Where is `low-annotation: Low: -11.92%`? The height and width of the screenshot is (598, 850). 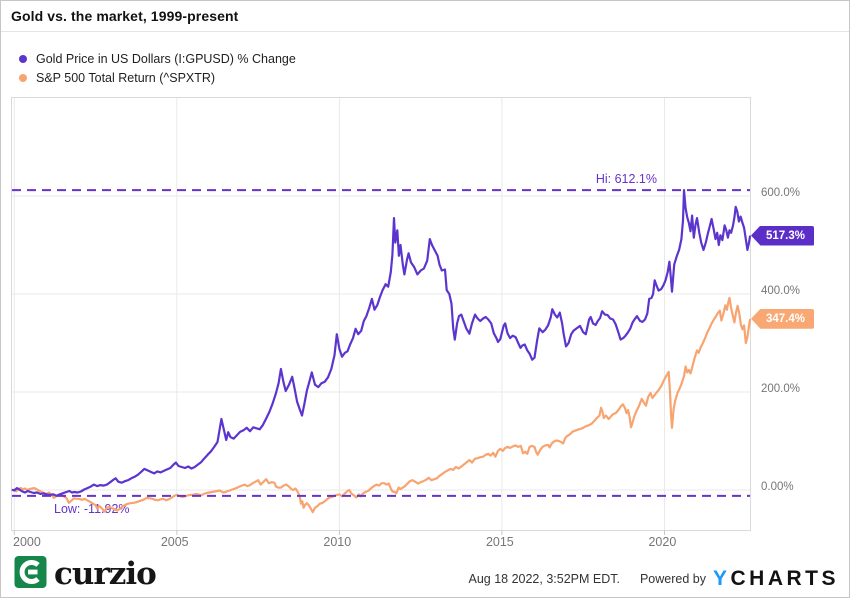
low-annotation: Low: -11.92% is located at coordinates (92, 509).